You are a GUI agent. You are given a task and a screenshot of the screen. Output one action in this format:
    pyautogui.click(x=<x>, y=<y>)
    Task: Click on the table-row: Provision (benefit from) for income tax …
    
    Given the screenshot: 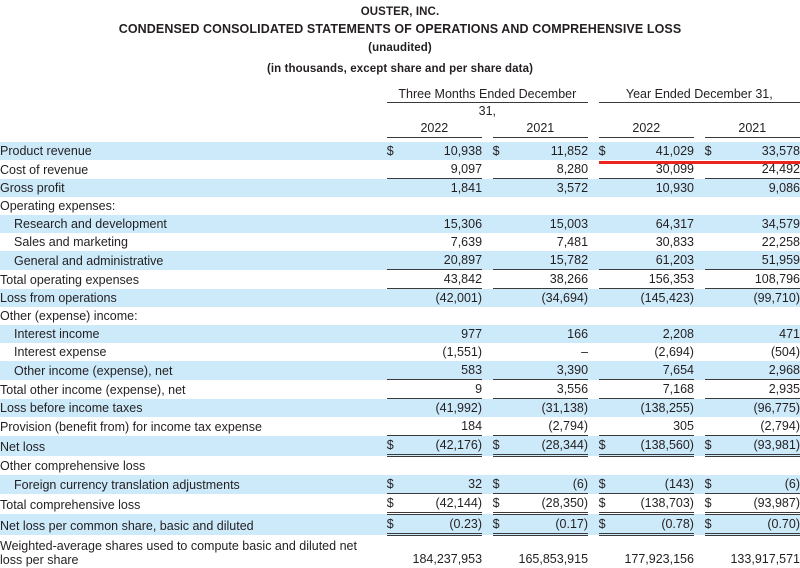 What is the action you would take?
    pyautogui.click(x=400, y=426)
    